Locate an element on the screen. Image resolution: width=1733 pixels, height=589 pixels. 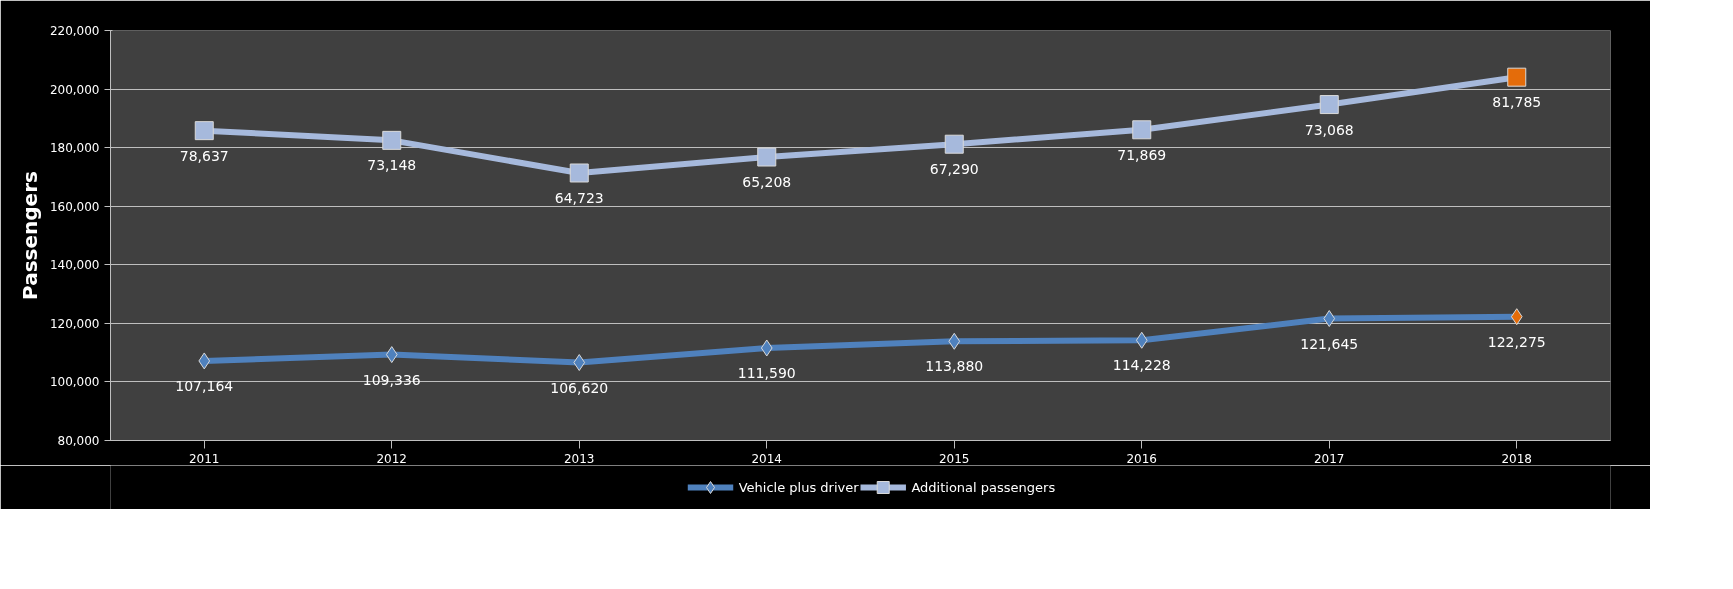
legend-label: Additional passengers is located at coordinates (983, 487).